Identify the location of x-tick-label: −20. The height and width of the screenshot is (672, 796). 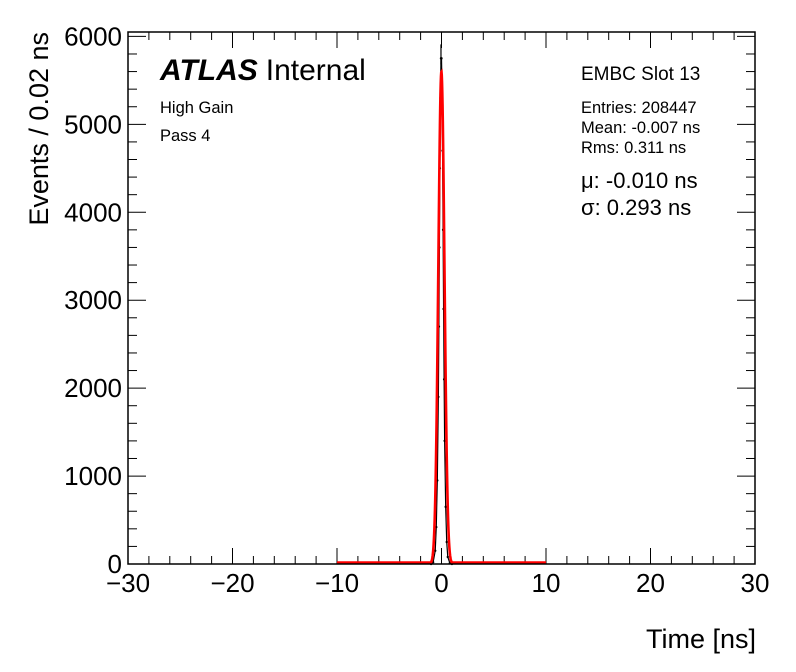
(232, 583).